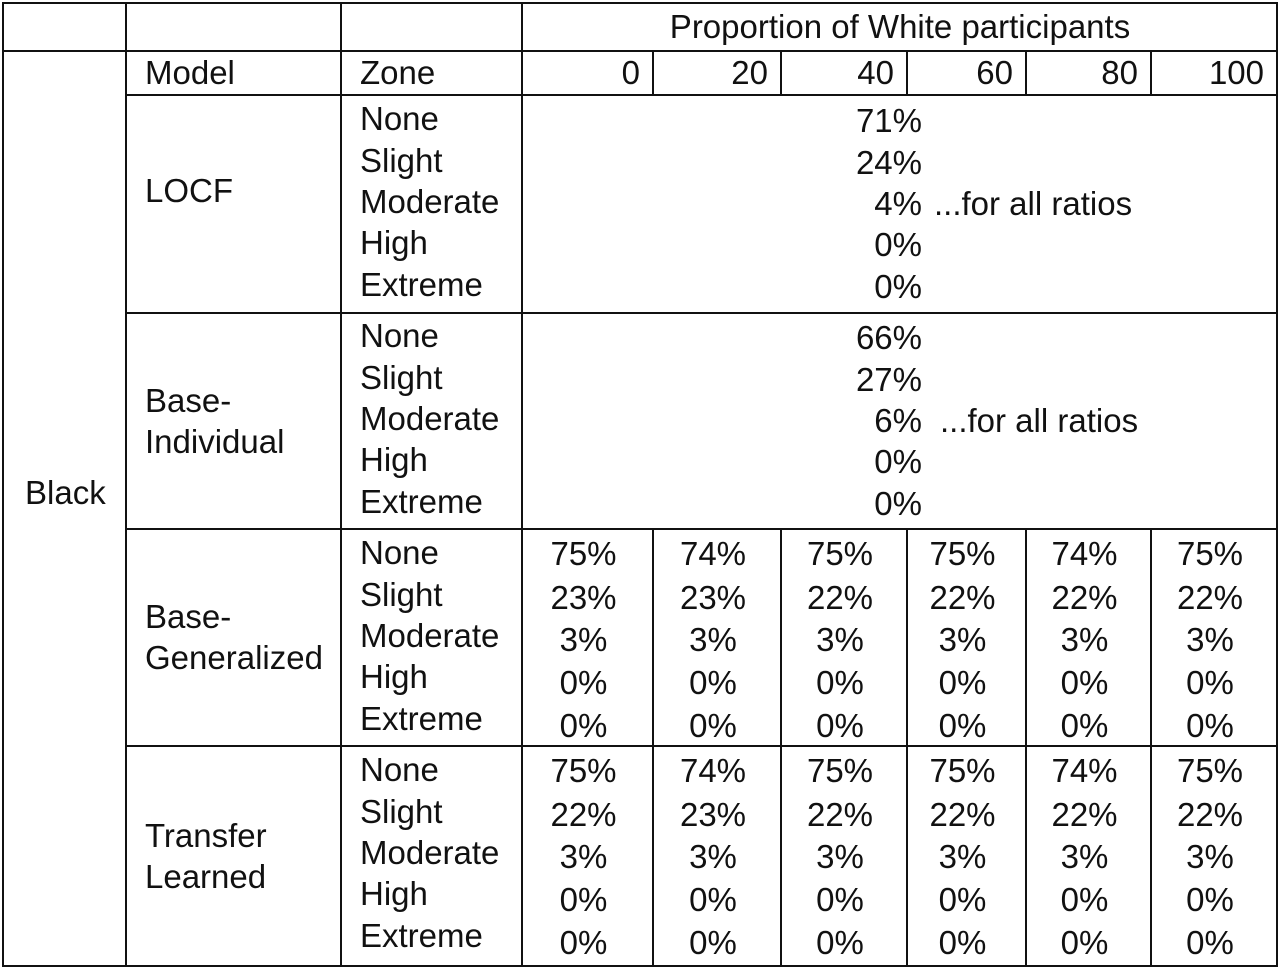 Image resolution: width=1280 pixels, height=969 pixels. What do you see at coordinates (189, 190) in the screenshot?
I see `model-name: LOCF` at bounding box center [189, 190].